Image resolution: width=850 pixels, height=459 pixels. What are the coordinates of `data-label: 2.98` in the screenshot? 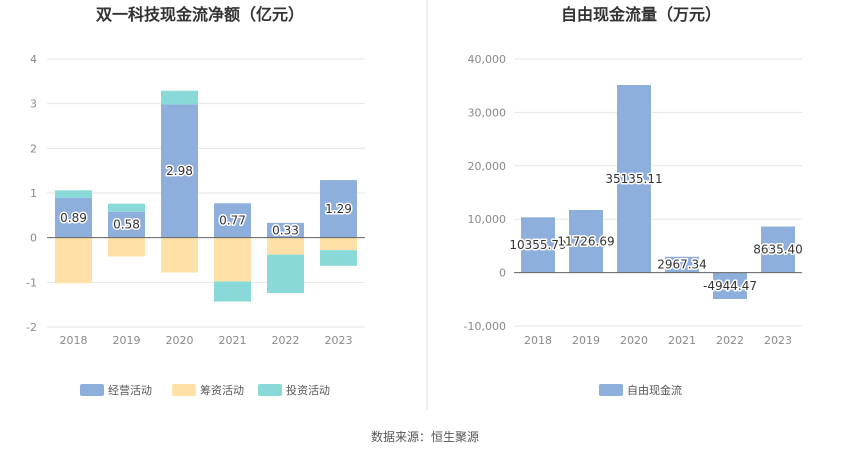 It's located at (179, 171).